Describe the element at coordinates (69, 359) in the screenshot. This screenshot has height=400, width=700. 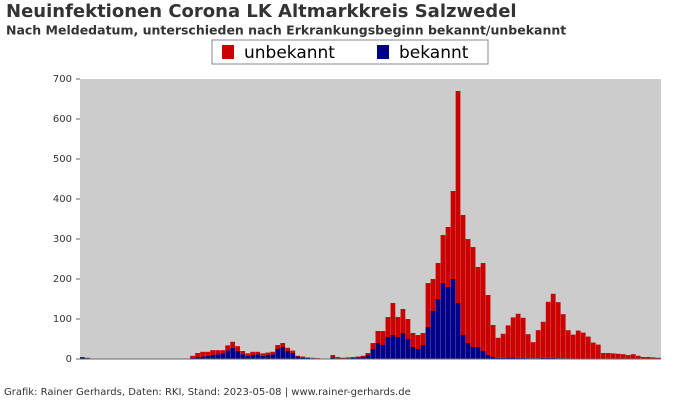
I see `y-tick-label: 0` at that location.